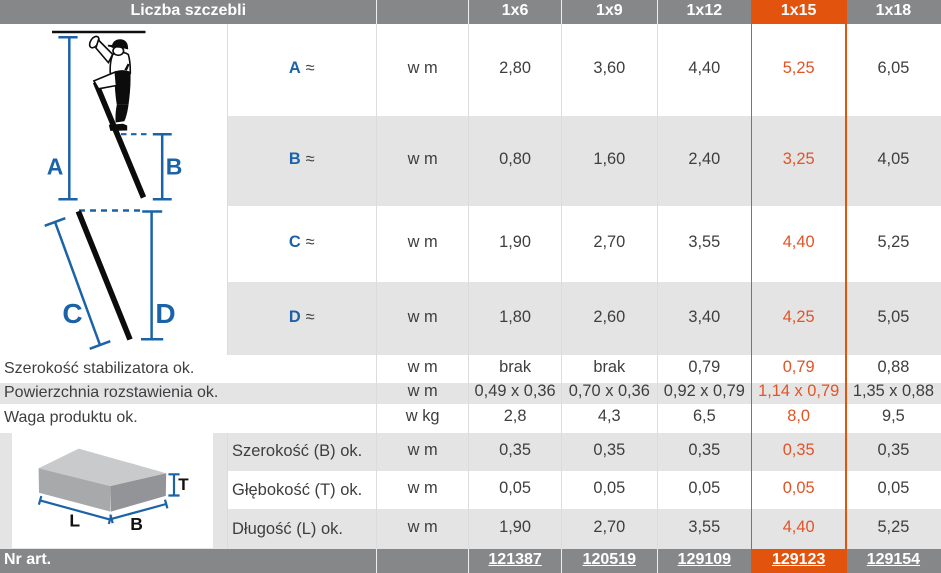 This screenshot has height=573, width=941. What do you see at coordinates (72, 313) in the screenshot?
I see `svg-text: C` at bounding box center [72, 313].